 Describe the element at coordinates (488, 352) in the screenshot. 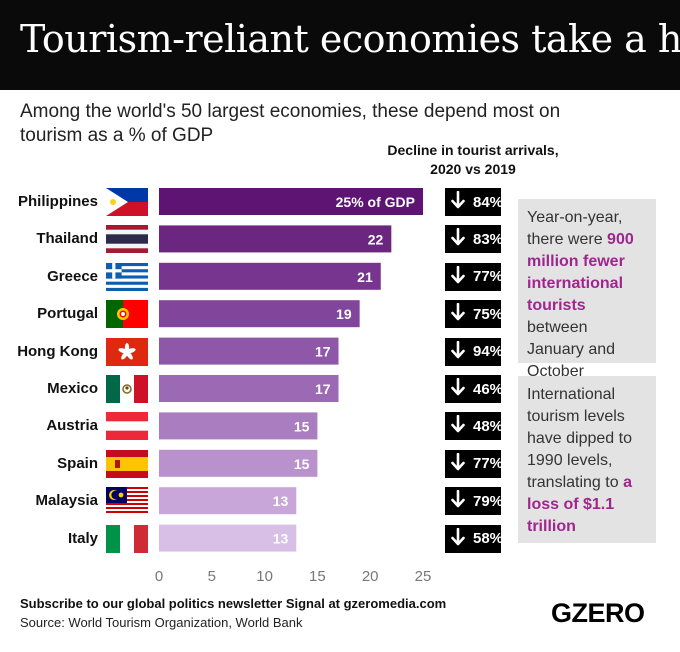

I see `decline-value: 94%` at that location.